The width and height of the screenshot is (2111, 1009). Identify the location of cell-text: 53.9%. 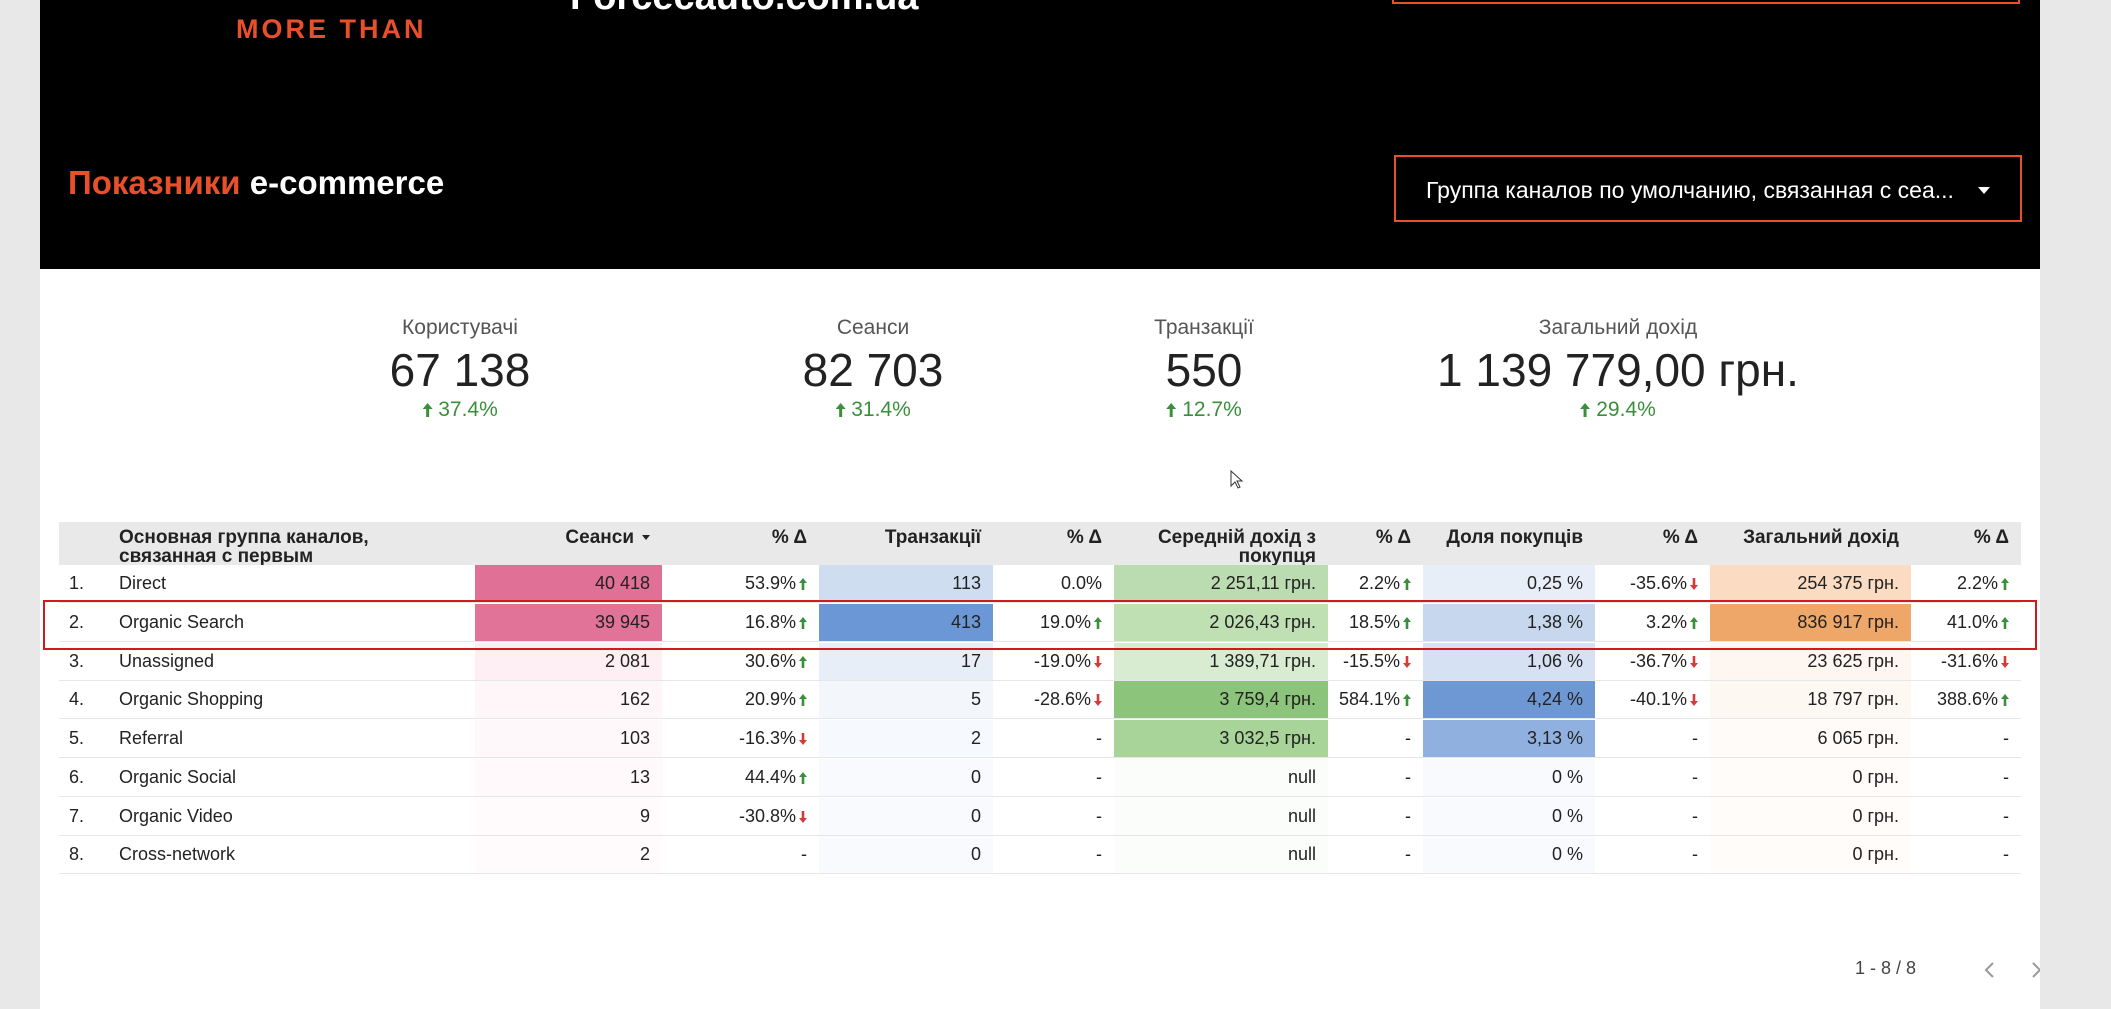
(770, 583).